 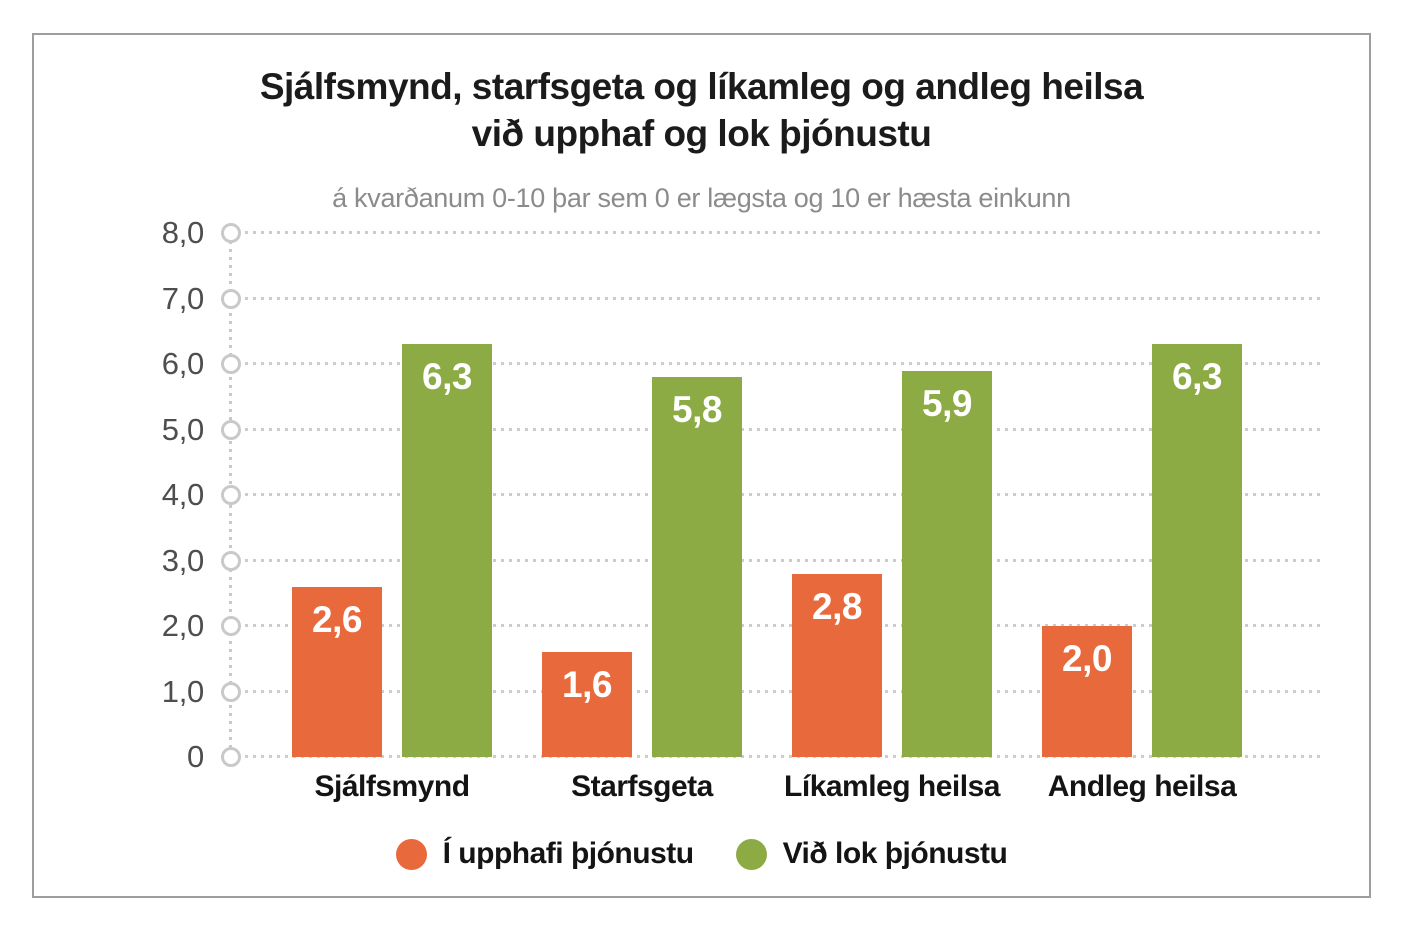 What do you see at coordinates (947, 563) in the screenshot?
I see `bar-end-of-service: 5,9` at bounding box center [947, 563].